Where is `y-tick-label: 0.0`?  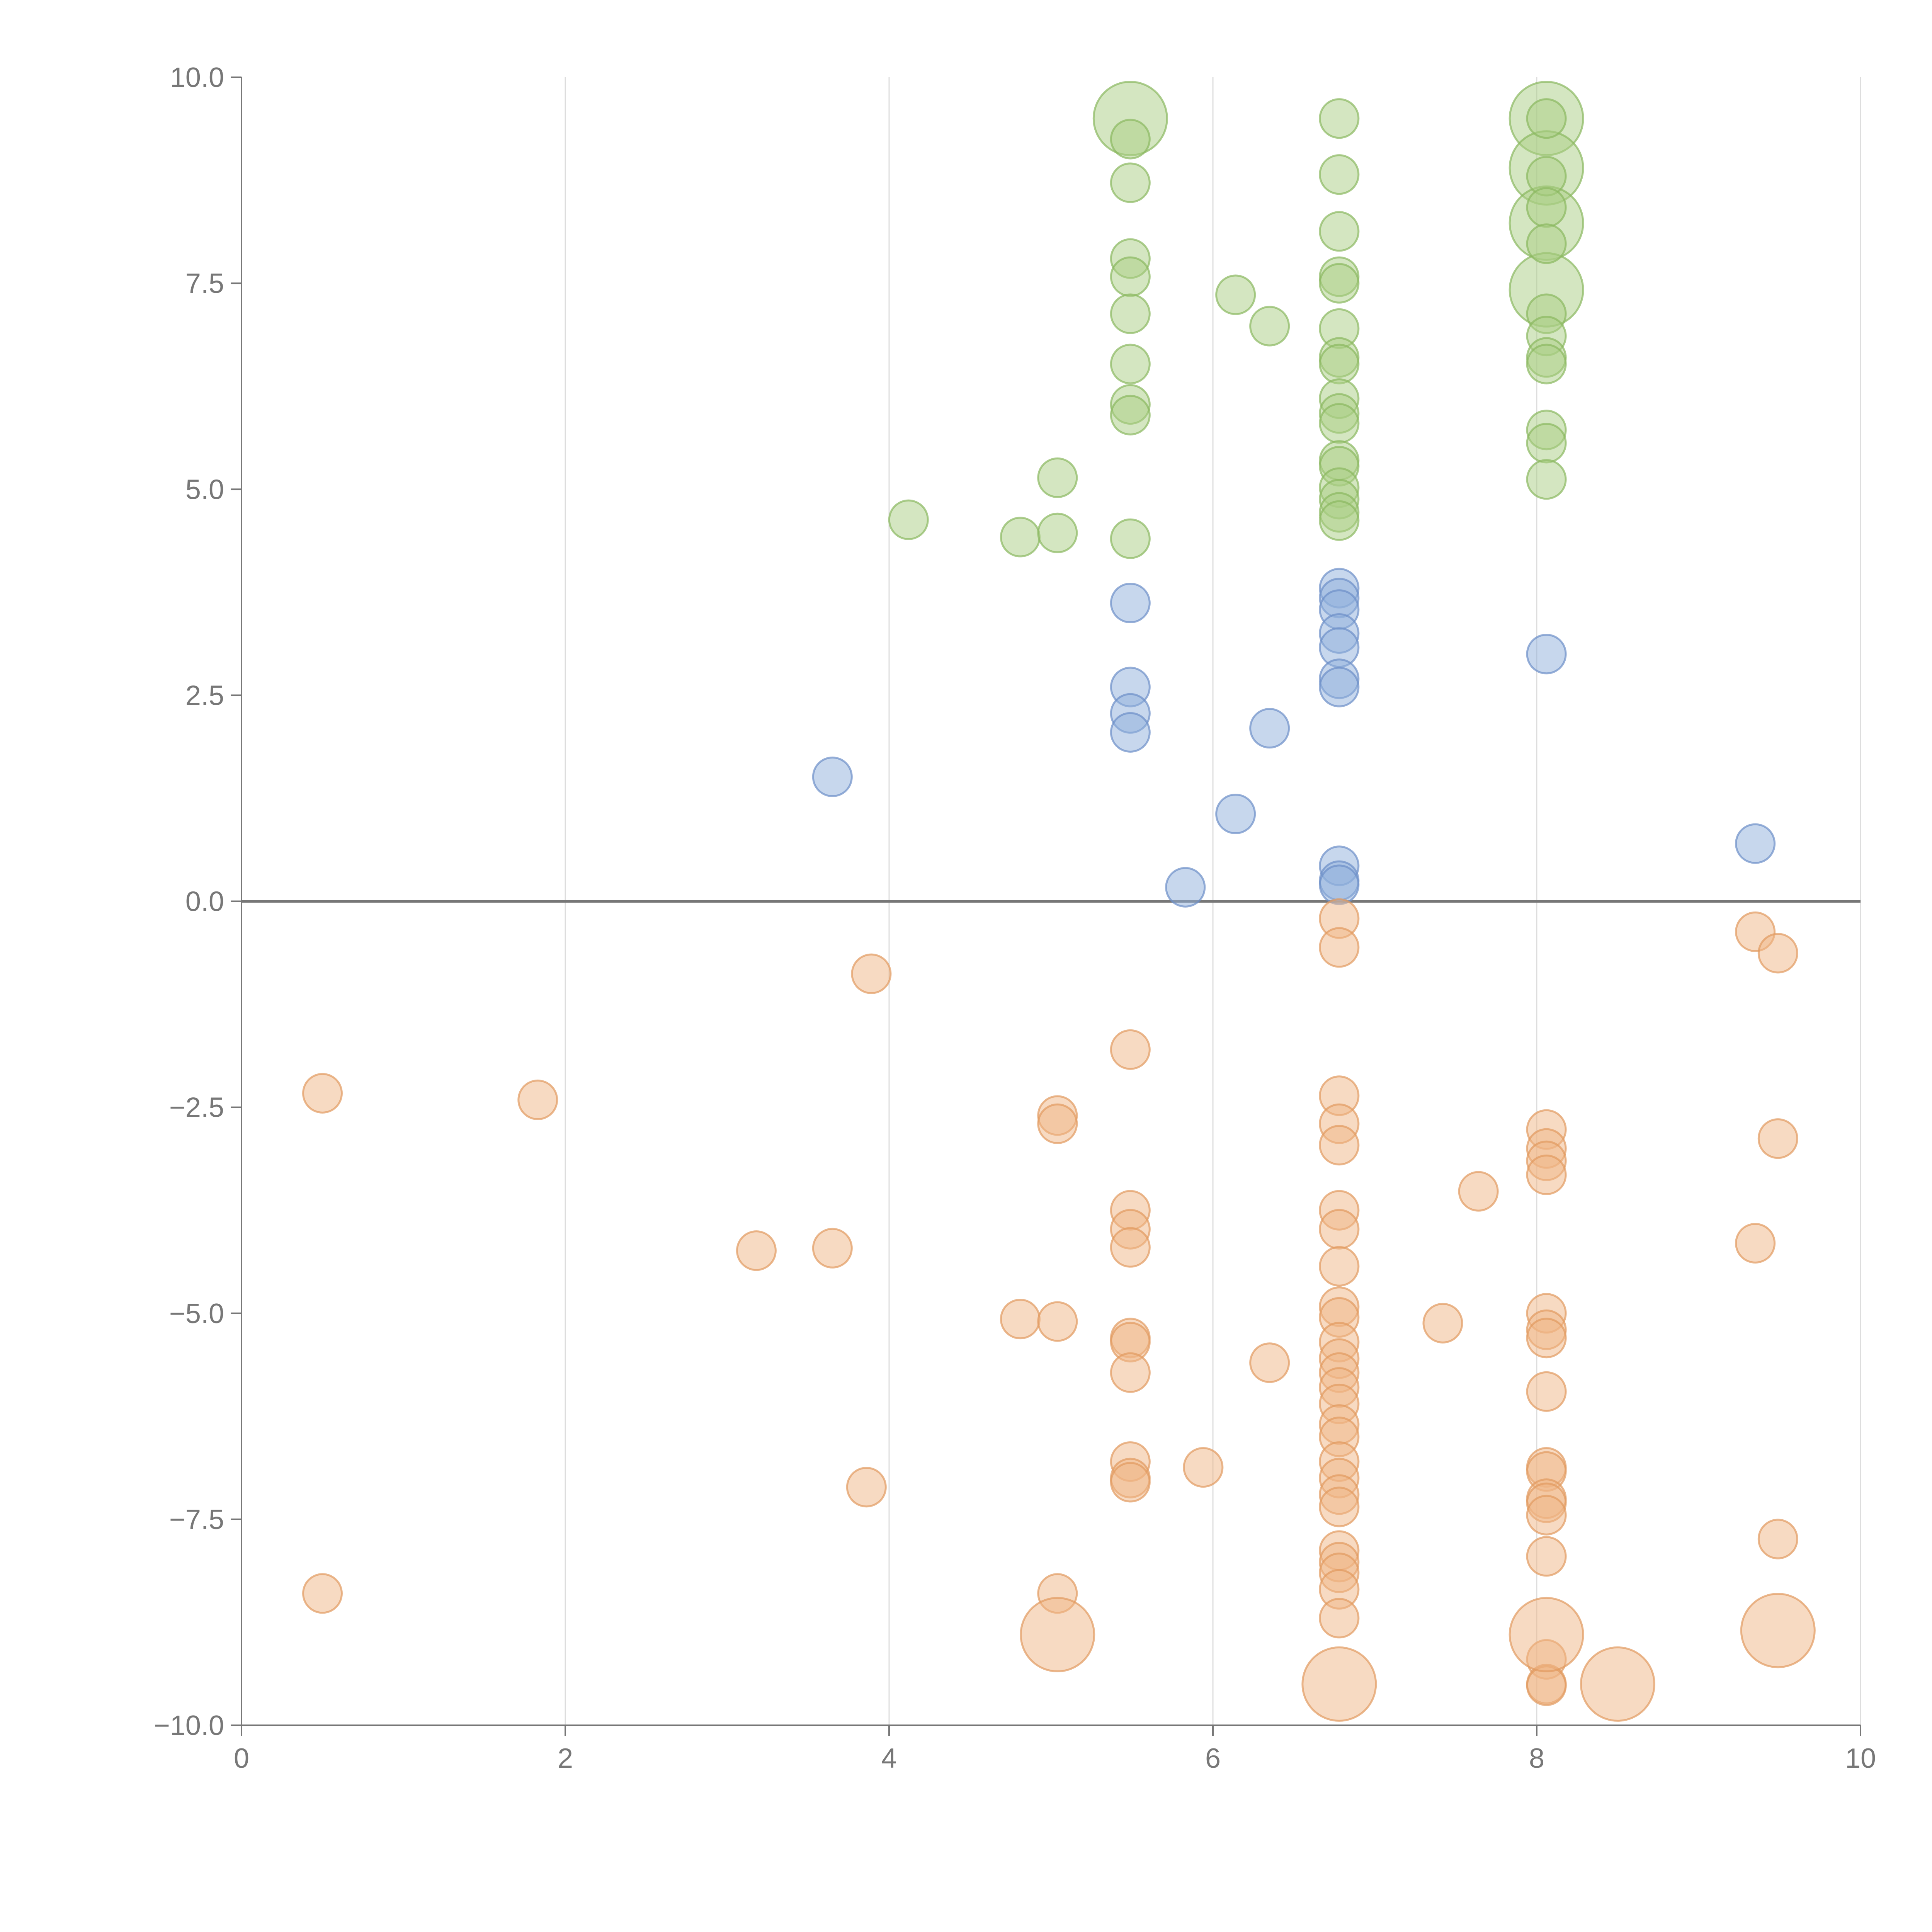
y-tick-label: 0.0 is located at coordinates (205, 901).